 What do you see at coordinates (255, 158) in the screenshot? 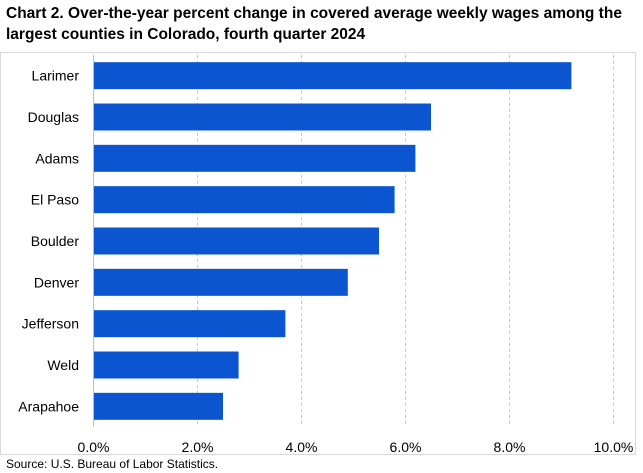
I see `bar-adams` at bounding box center [255, 158].